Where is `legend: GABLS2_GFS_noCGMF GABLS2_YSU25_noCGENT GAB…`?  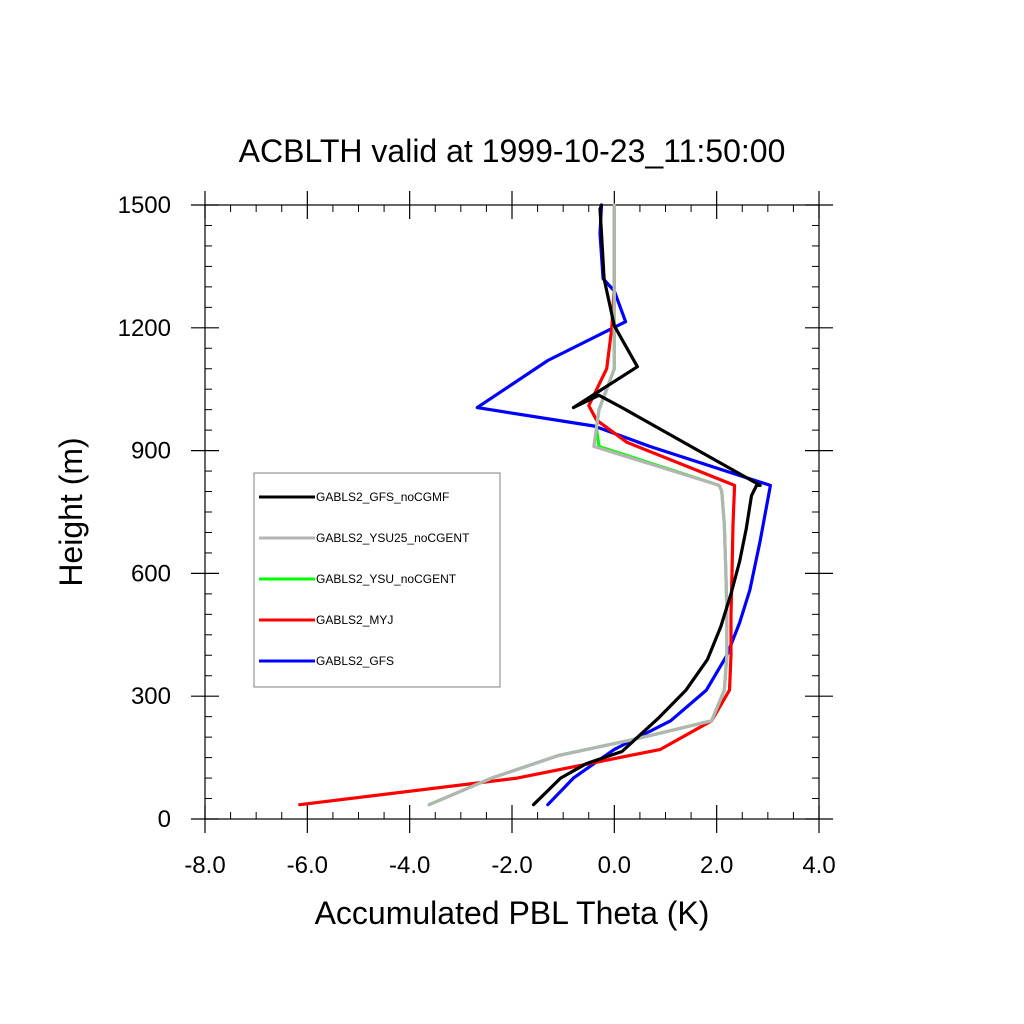
legend: GABLS2_GFS_noCGMF GABLS2_YSU25_noCGENT GAB… is located at coordinates (377, 580).